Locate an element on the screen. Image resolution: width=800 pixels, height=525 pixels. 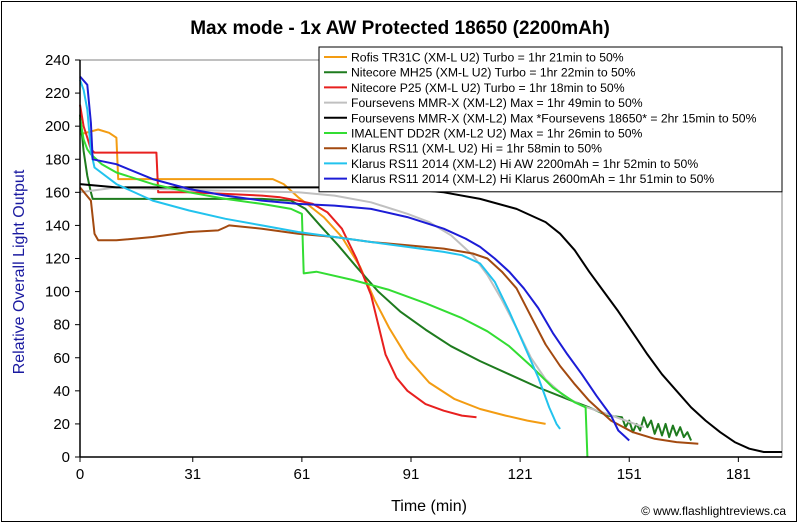
y-tick-label: 240 is located at coordinates (57, 60).